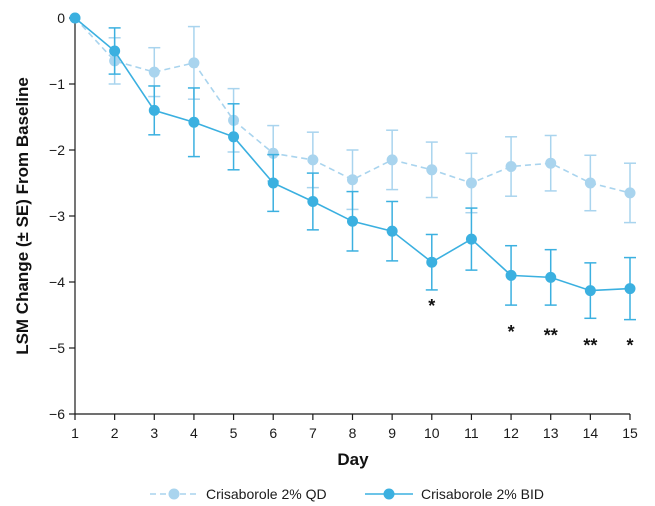  Describe the element at coordinates (75, 433) in the screenshot. I see `x-tick-label: 1` at that location.